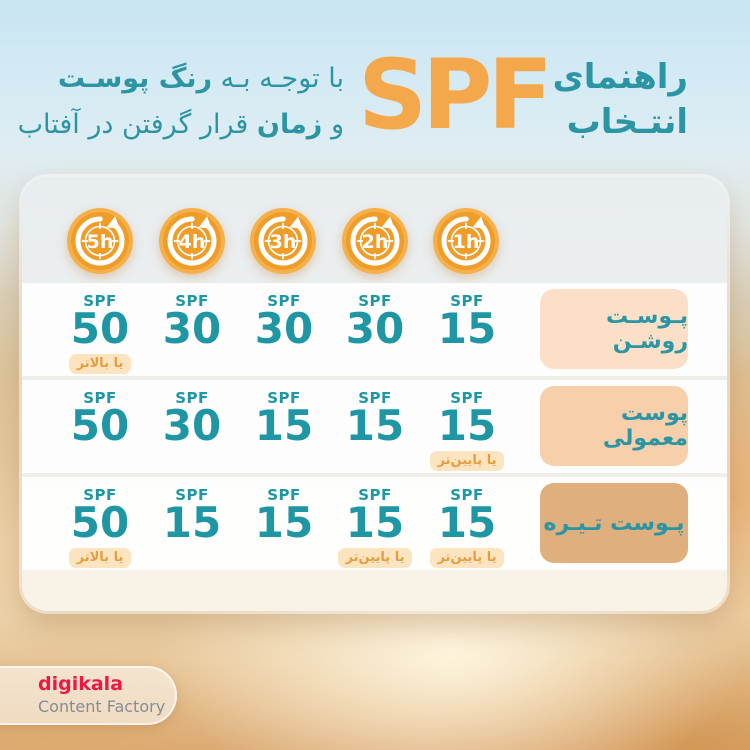 The height and width of the screenshot is (750, 750). I want to click on page-title-line-2: انتـخاب, so click(627, 122).